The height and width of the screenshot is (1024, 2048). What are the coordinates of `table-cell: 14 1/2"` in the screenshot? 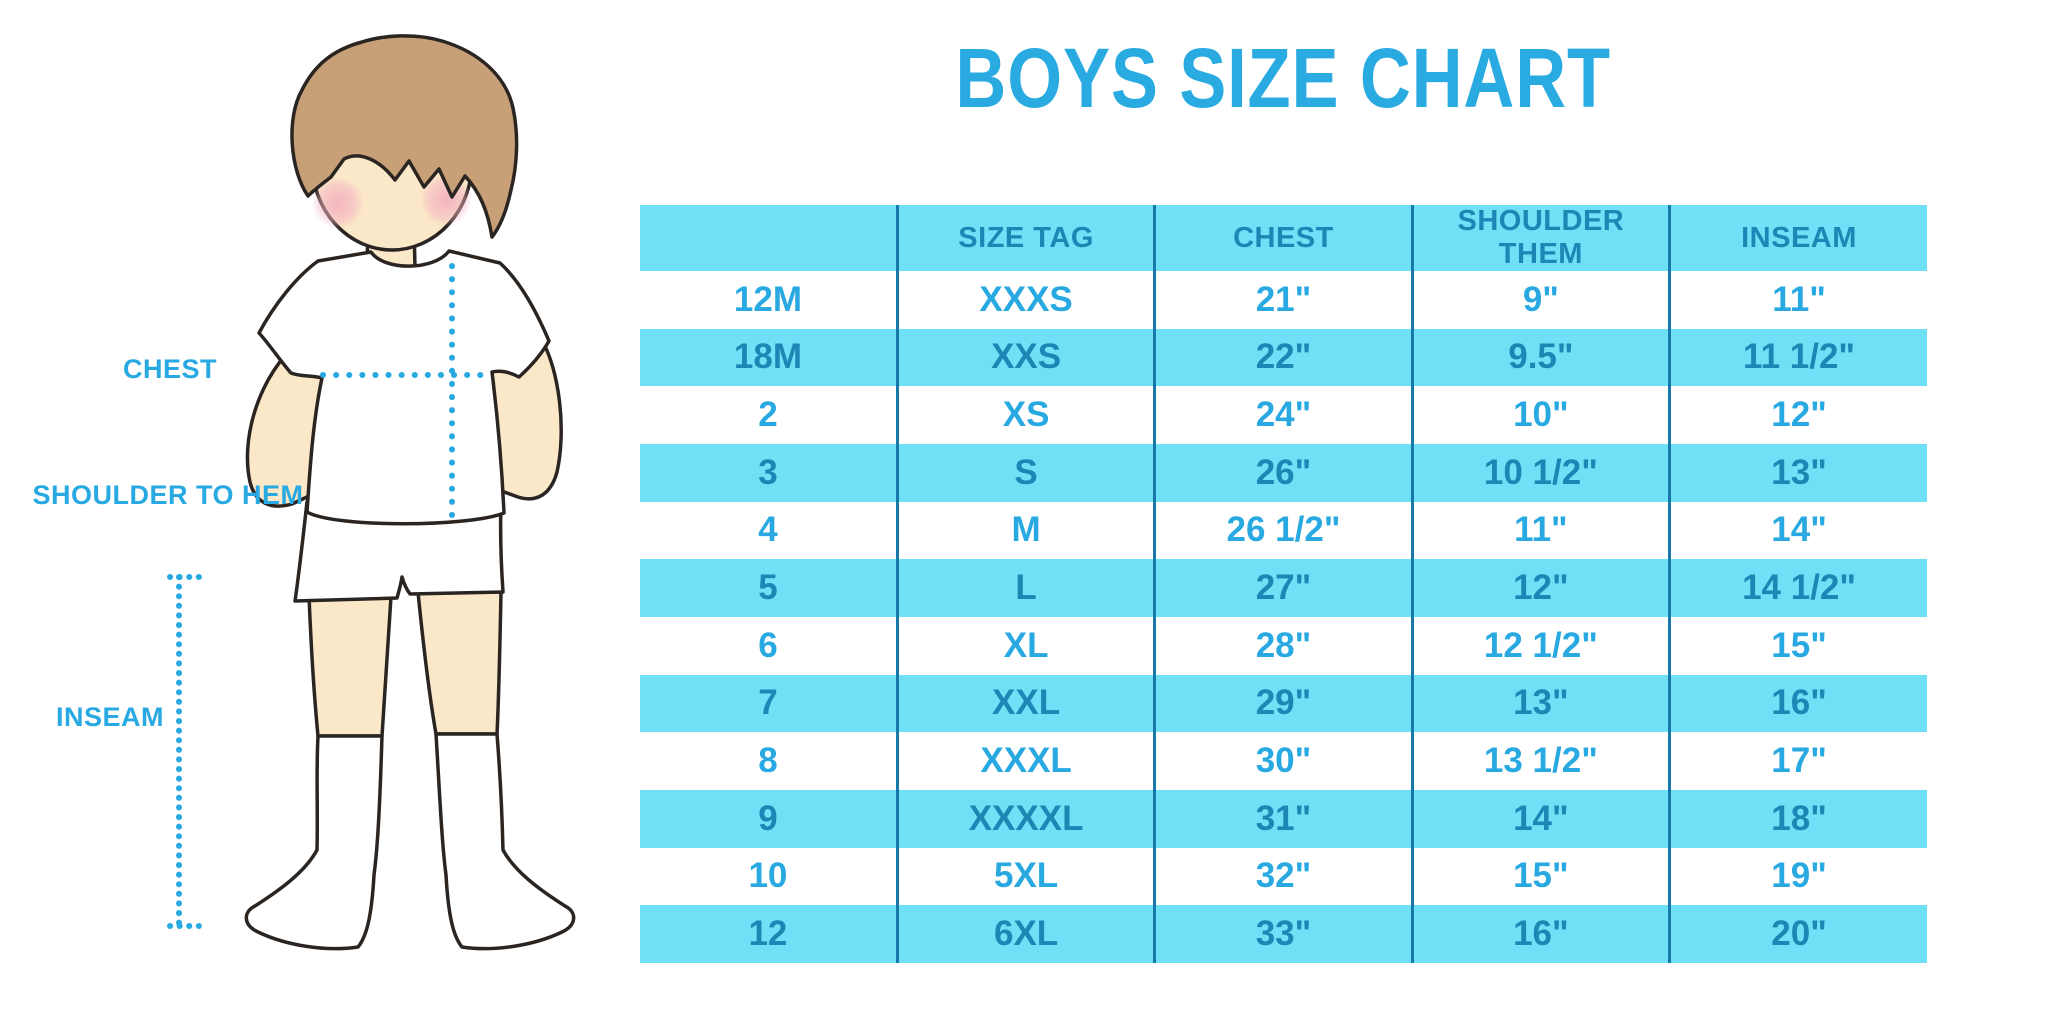 It's located at (1797, 588).